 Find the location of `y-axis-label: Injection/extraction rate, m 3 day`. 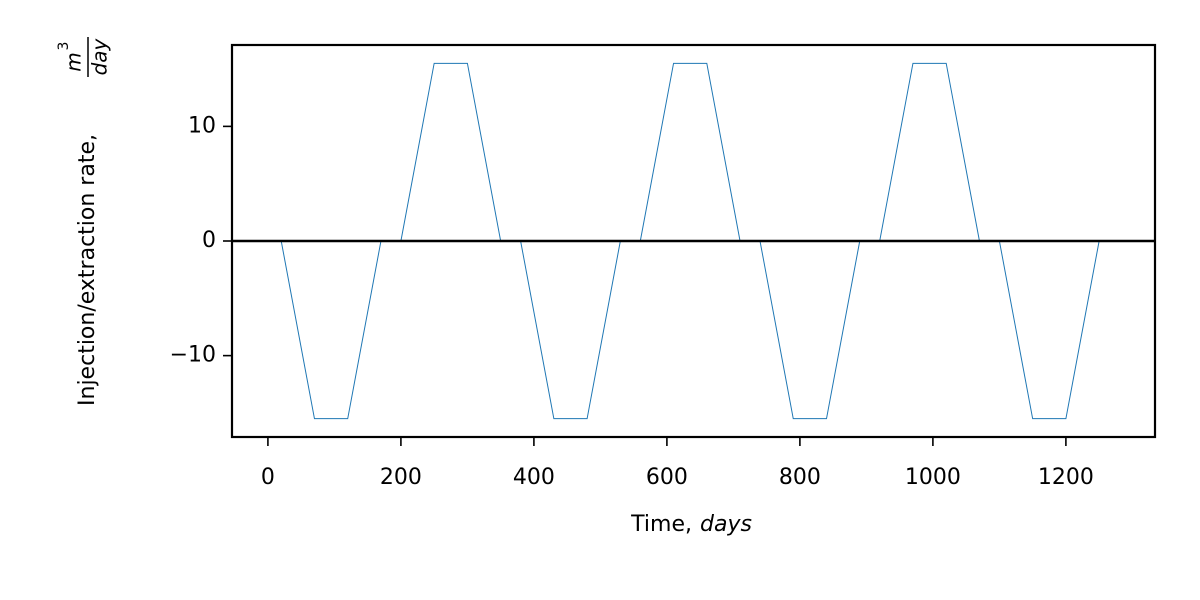

y-axis-label: Injection/extraction rate, m 3 day is located at coordinates (84, 221).